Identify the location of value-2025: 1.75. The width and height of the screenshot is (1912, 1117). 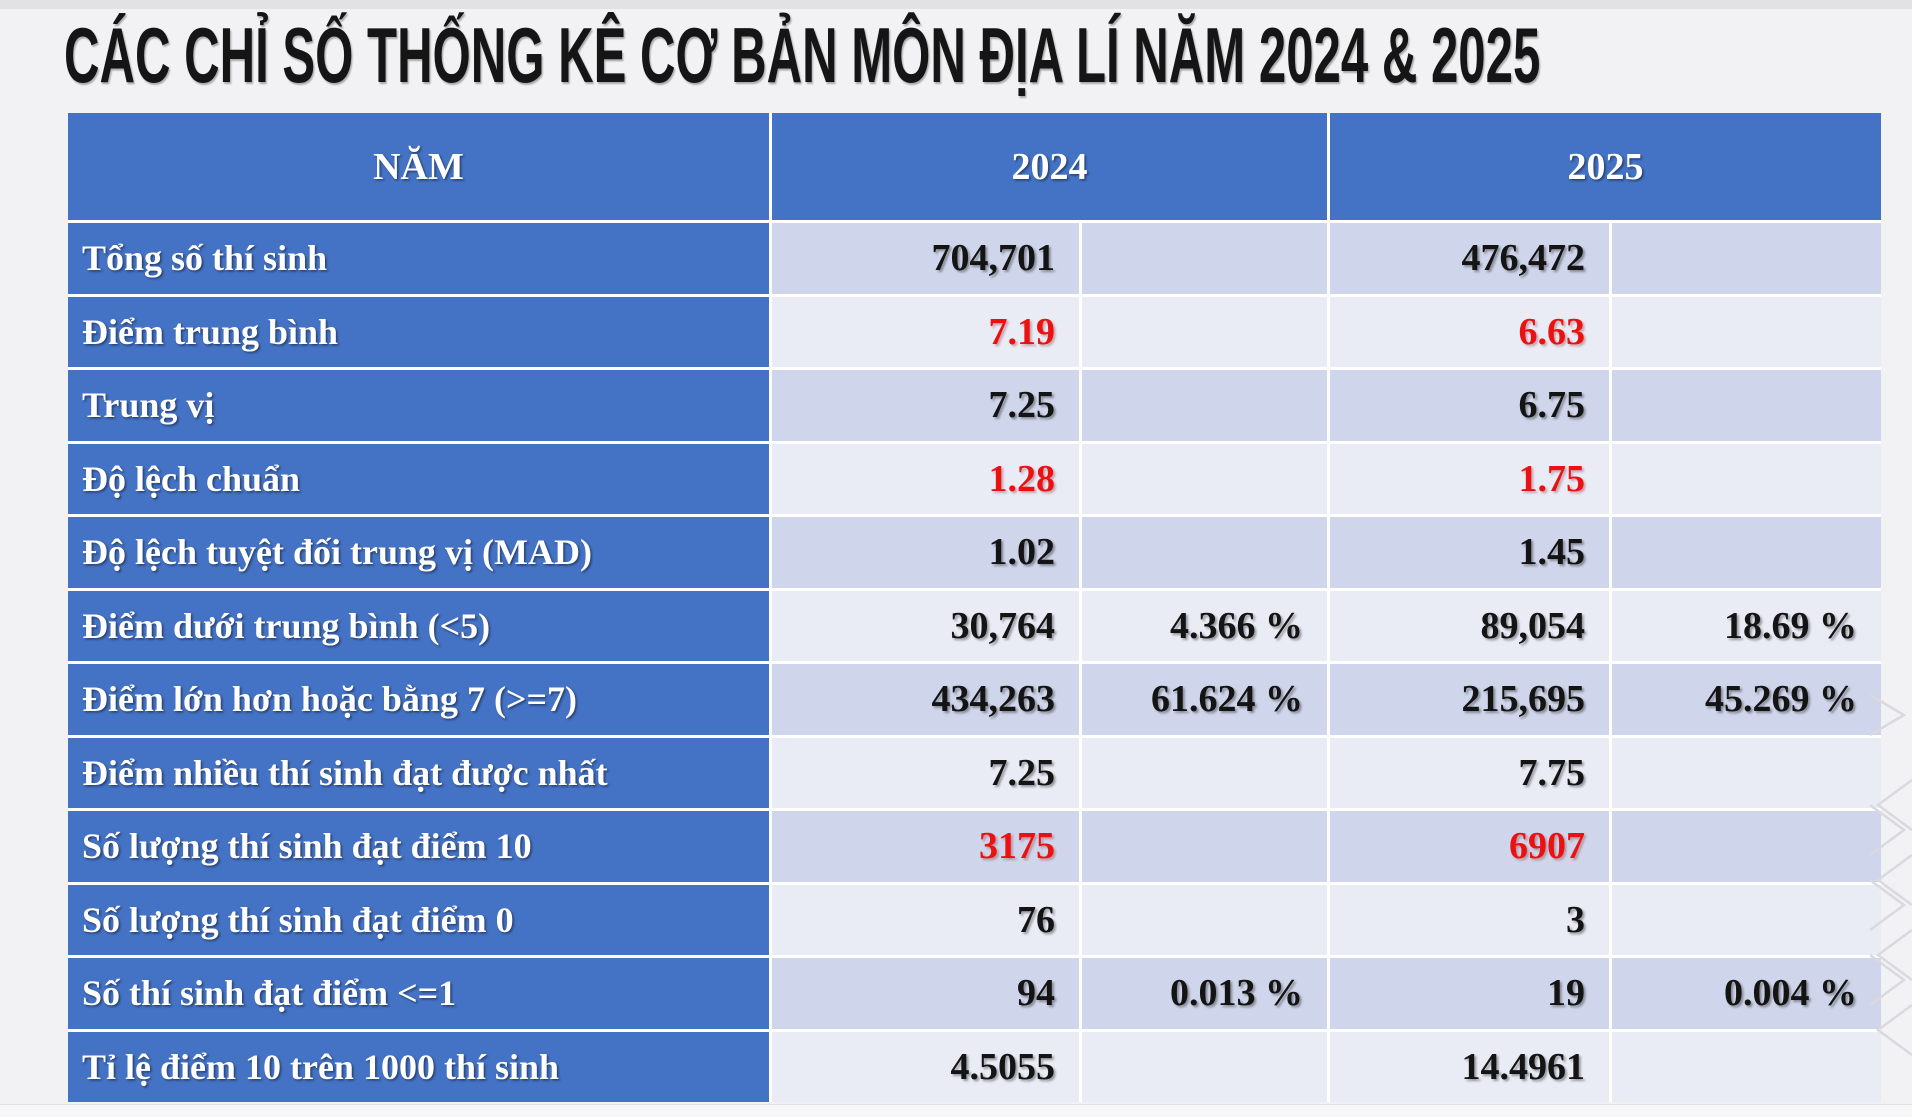
(1469, 478).